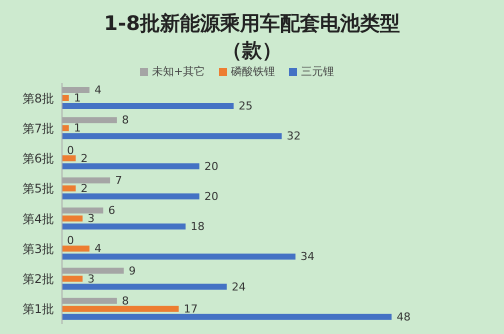  Describe the element at coordinates (112, 210) in the screenshot. I see `data-label: 6` at that location.